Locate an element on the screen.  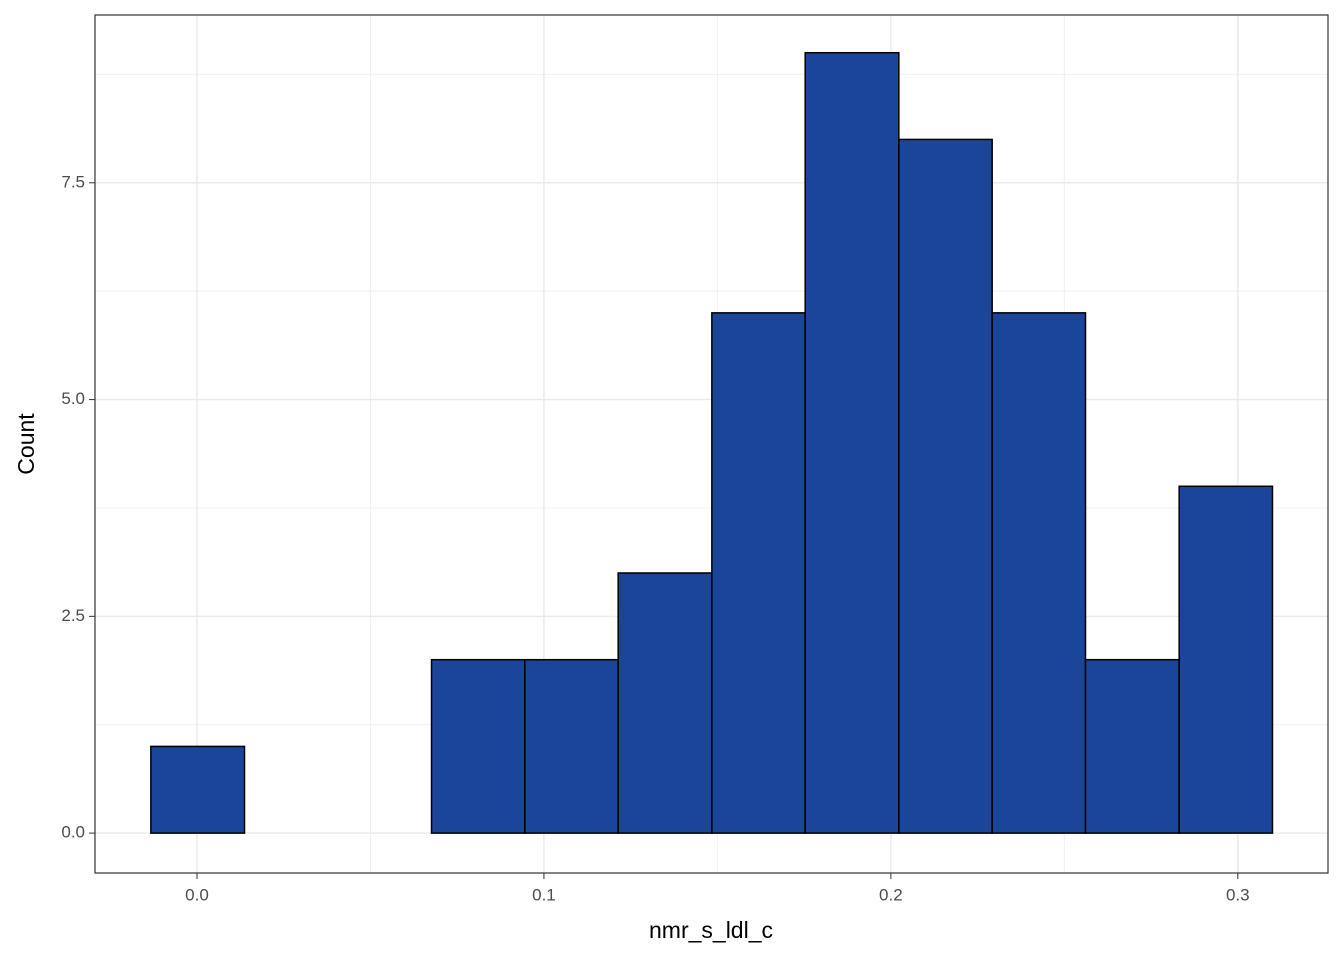
y-tick-label: 2.5 is located at coordinates (73, 615).